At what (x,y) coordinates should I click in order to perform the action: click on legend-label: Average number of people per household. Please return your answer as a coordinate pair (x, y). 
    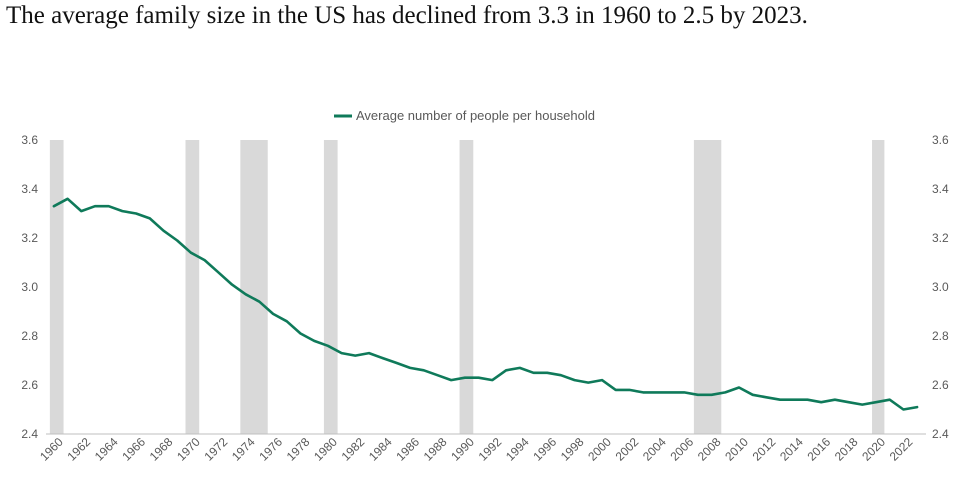
    Looking at the image, I should click on (475, 115).